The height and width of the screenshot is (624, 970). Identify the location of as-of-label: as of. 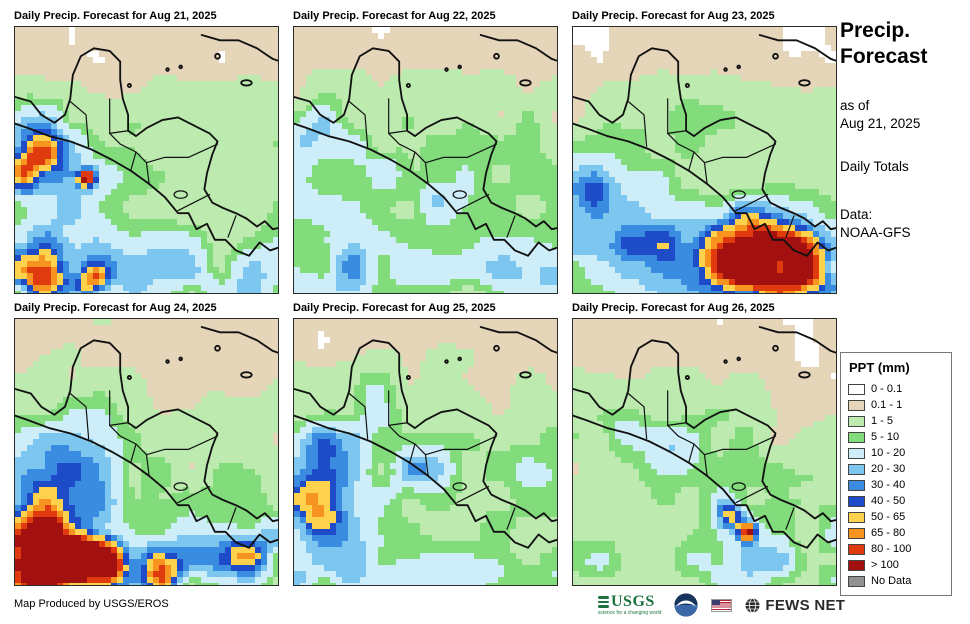
(855, 106).